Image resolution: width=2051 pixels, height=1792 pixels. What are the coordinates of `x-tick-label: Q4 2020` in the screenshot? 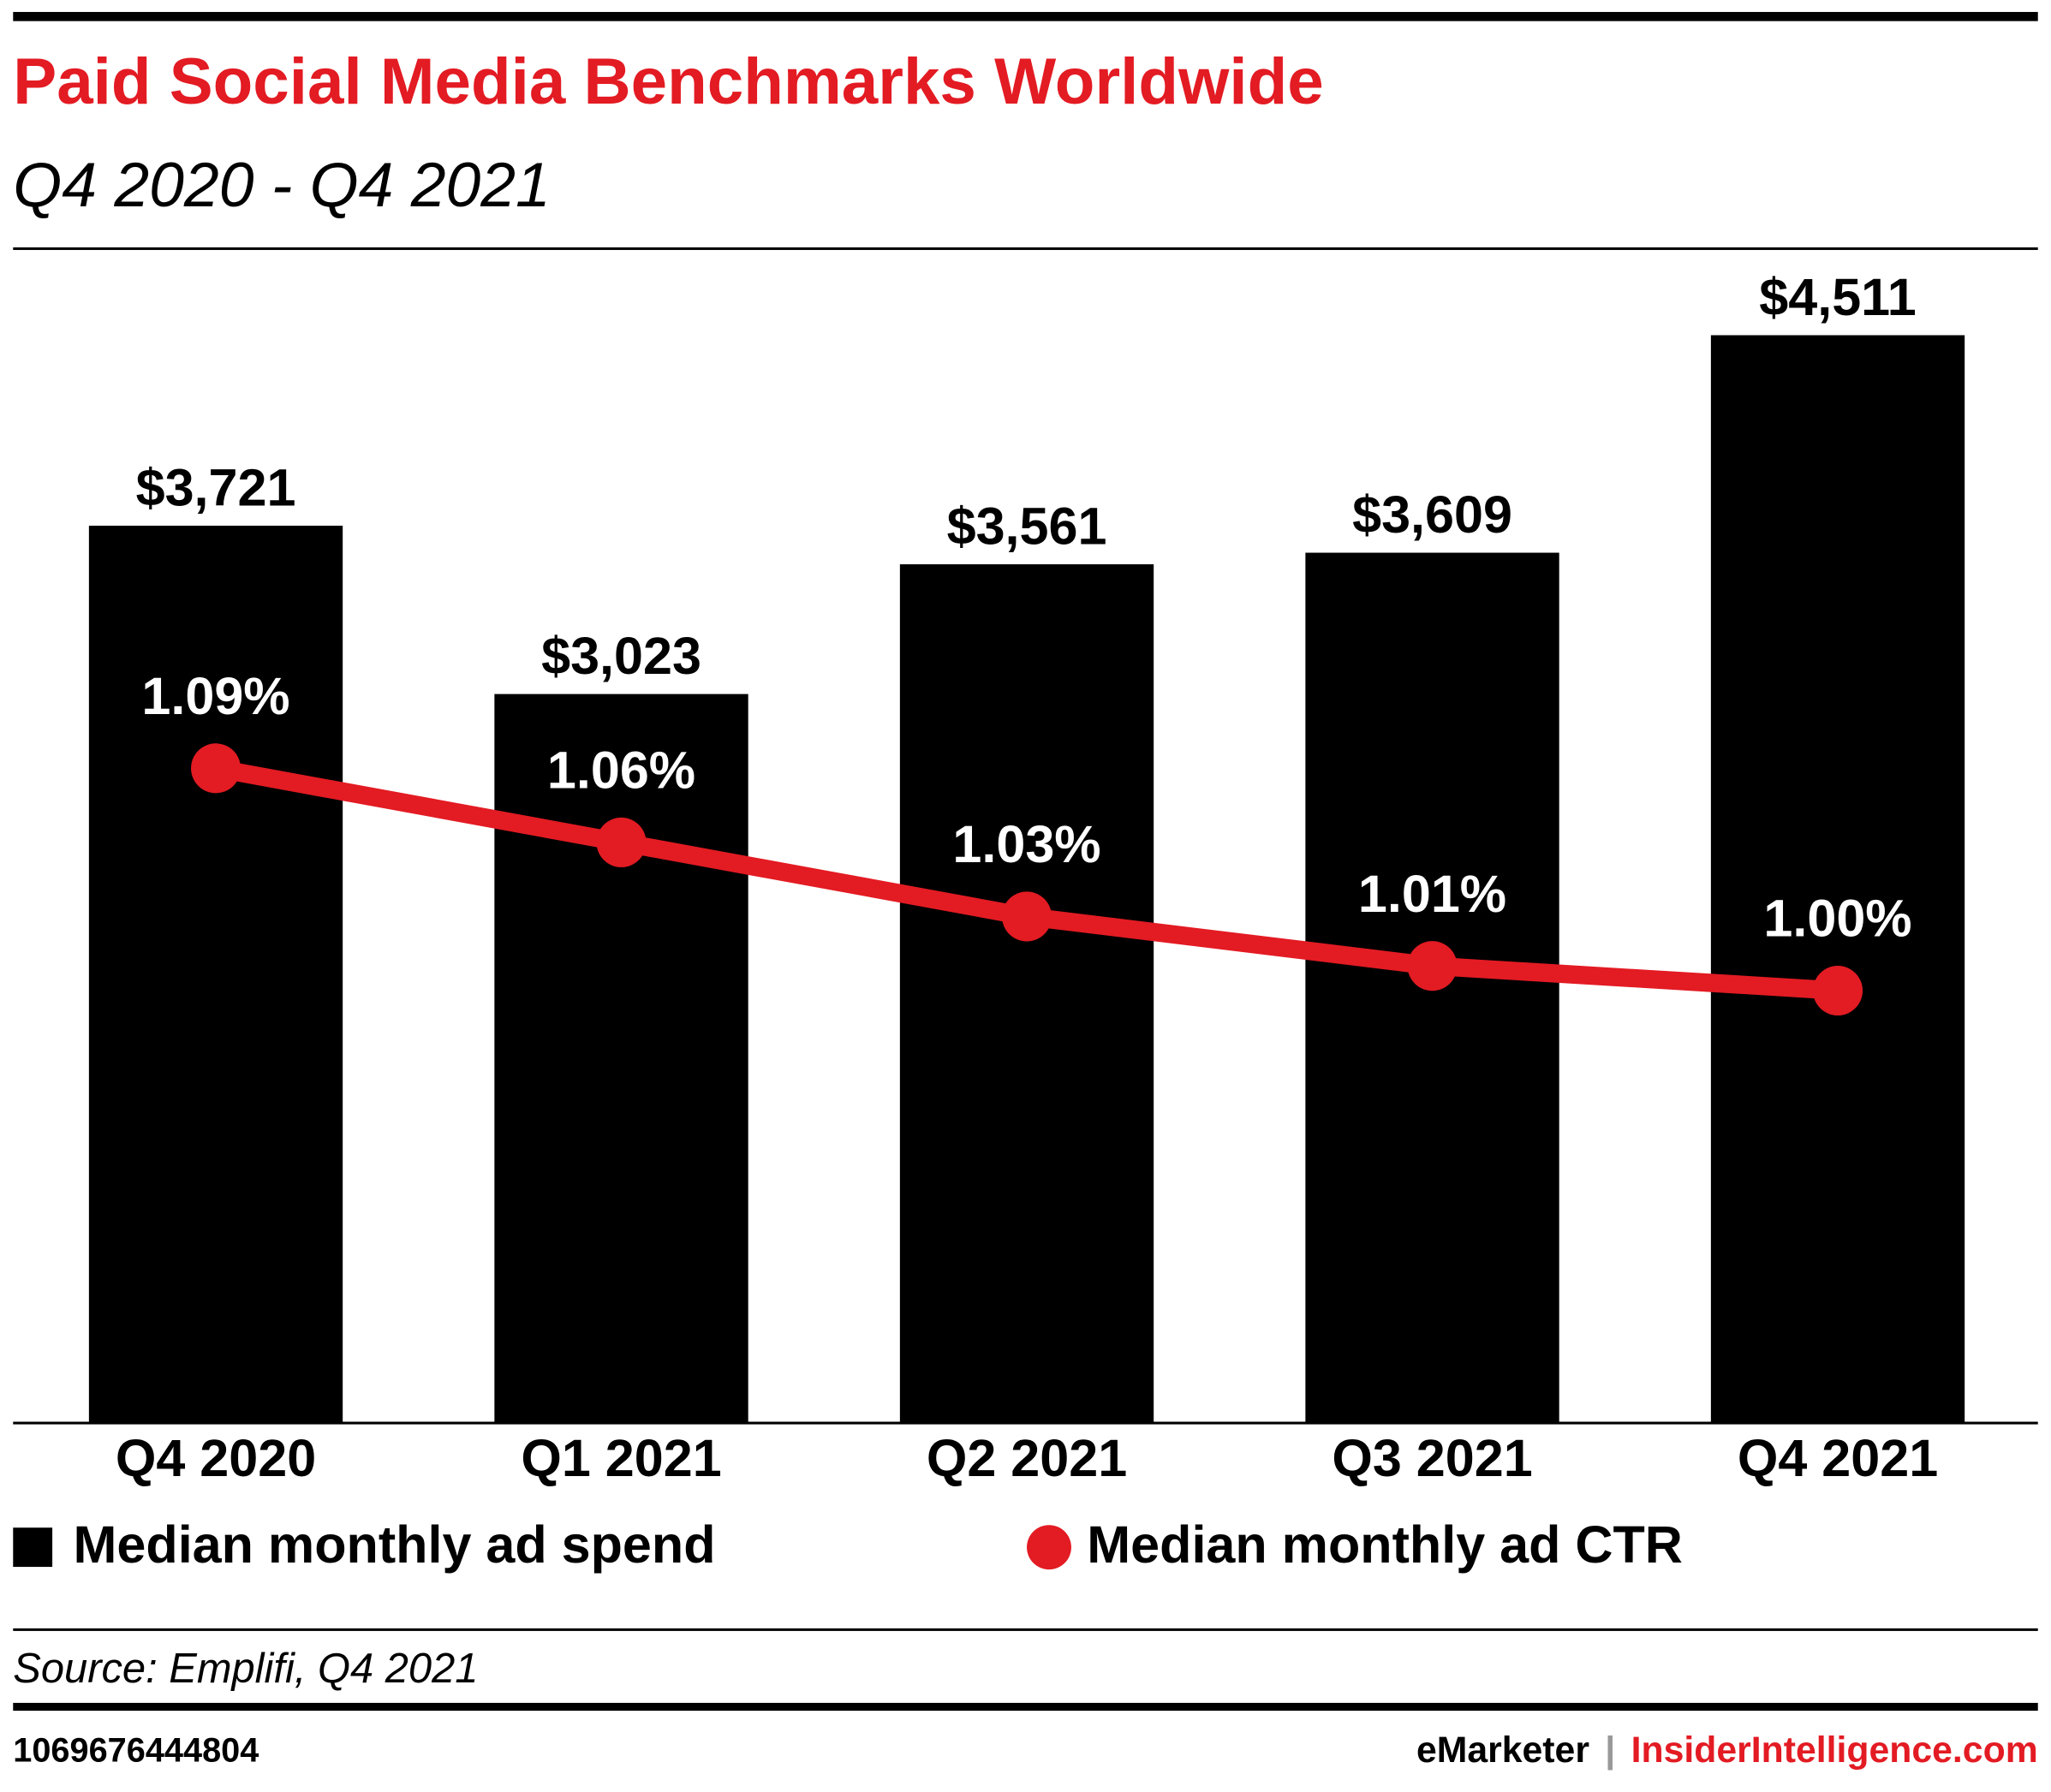 It's located at (216, 1458).